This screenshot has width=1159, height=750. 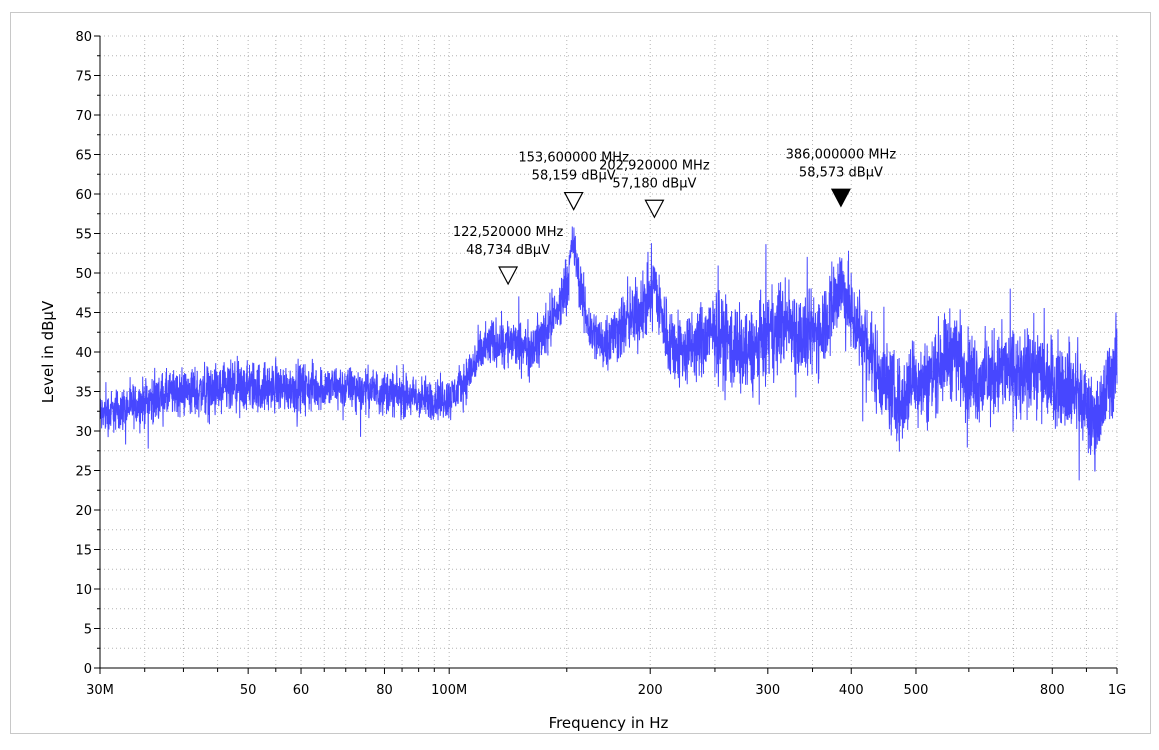 What do you see at coordinates (83, 156) in the screenshot?
I see `y-tick-label: 65` at bounding box center [83, 156].